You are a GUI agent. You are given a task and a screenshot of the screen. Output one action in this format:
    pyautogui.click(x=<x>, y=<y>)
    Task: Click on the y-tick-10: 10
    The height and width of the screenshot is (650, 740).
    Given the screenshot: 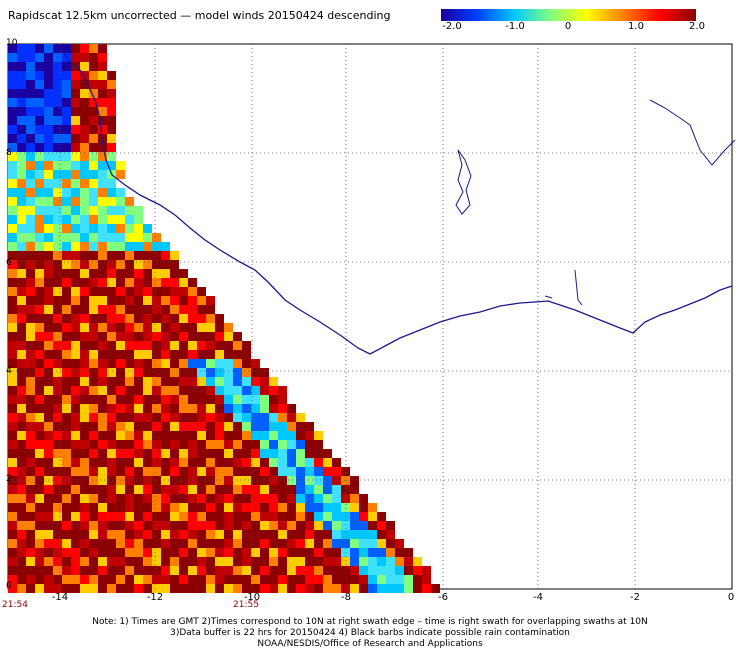 What is the action you would take?
    pyautogui.click(x=12, y=43)
    